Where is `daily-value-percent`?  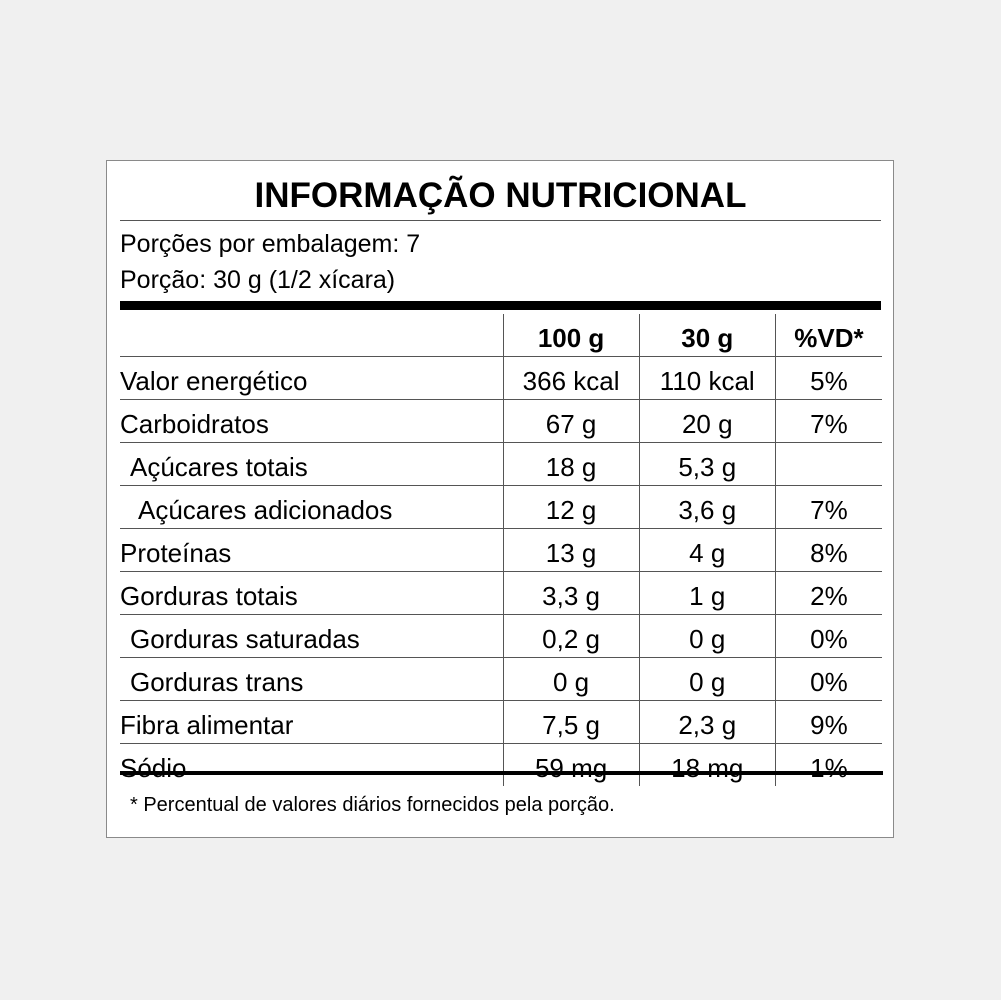 daily-value-percent is located at coordinates (828, 464).